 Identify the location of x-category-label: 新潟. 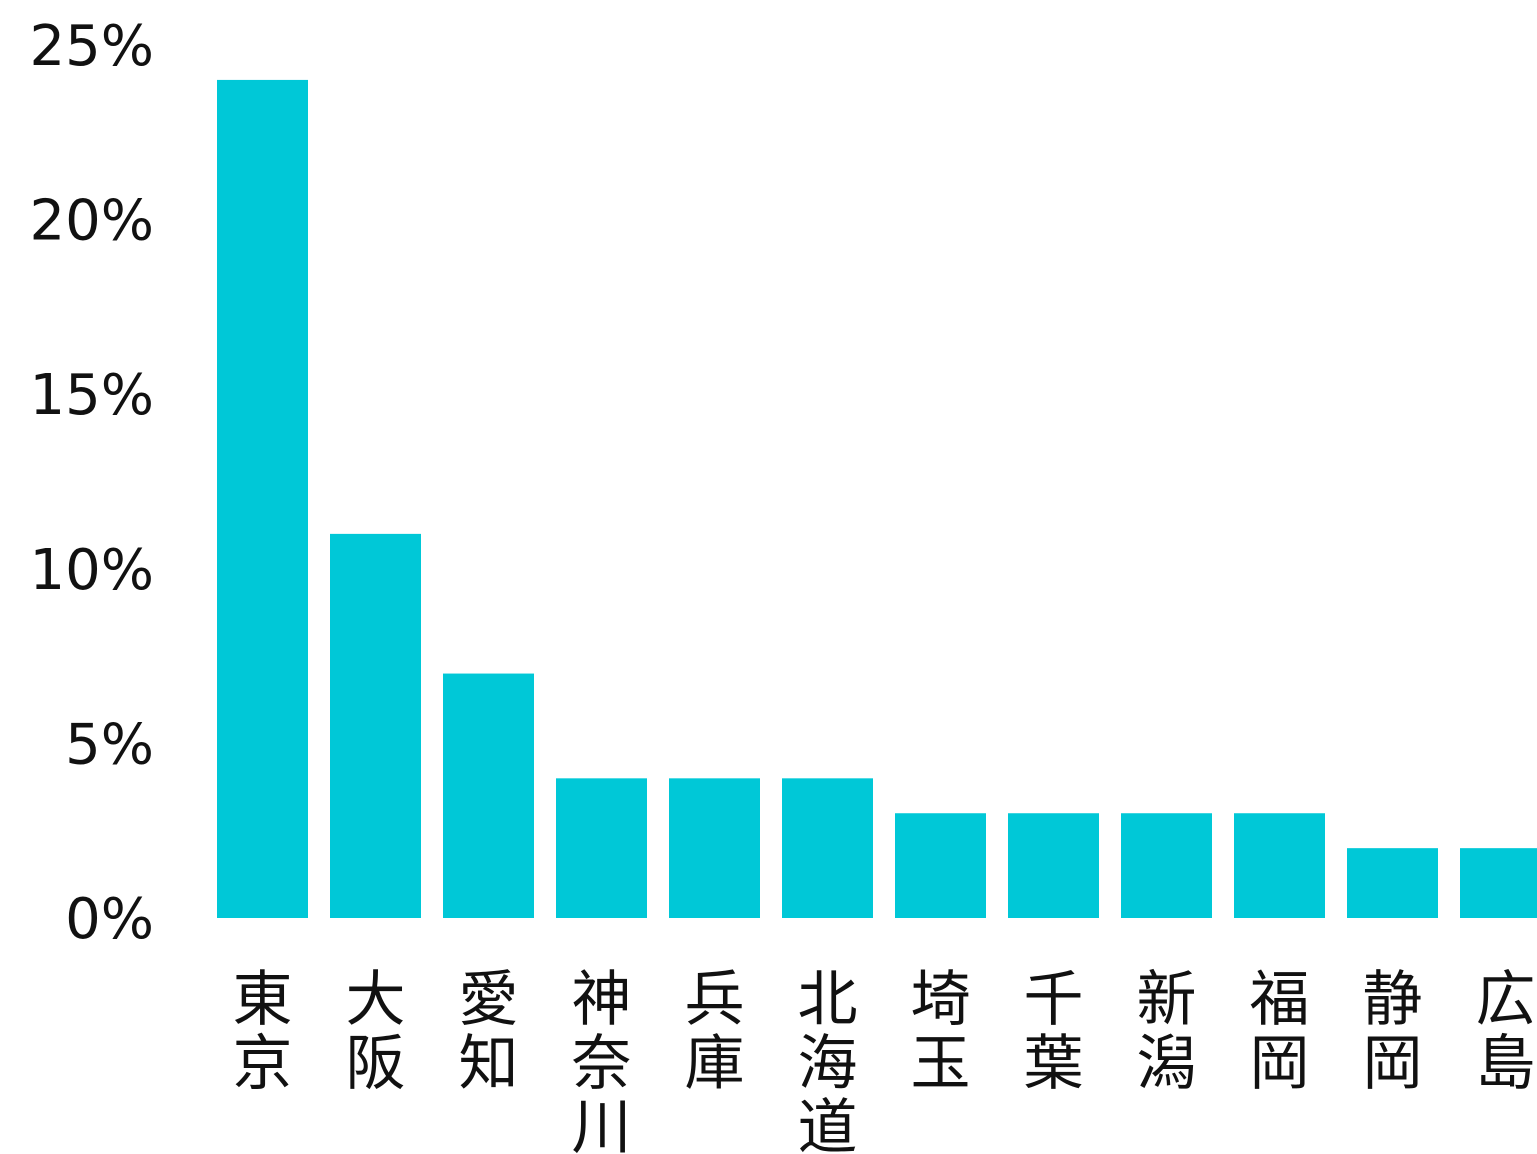
(1167, 1032).